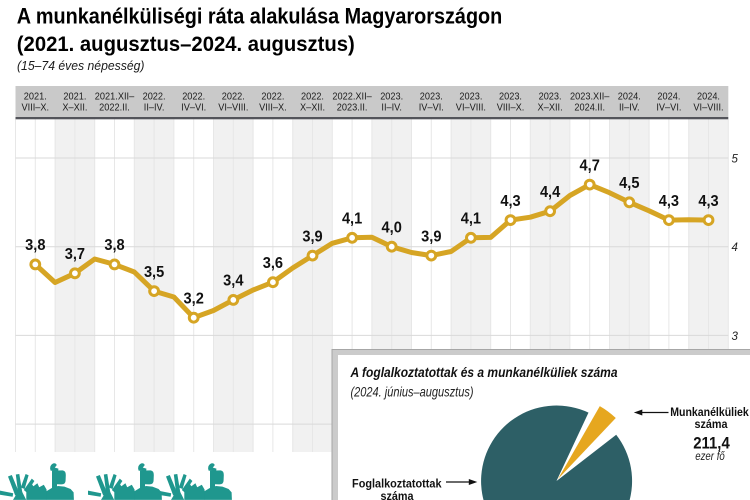 The height and width of the screenshot is (500, 750). What do you see at coordinates (397, 484) in the screenshot?
I see `svg-text: Foglalkoztatottak` at bounding box center [397, 484].